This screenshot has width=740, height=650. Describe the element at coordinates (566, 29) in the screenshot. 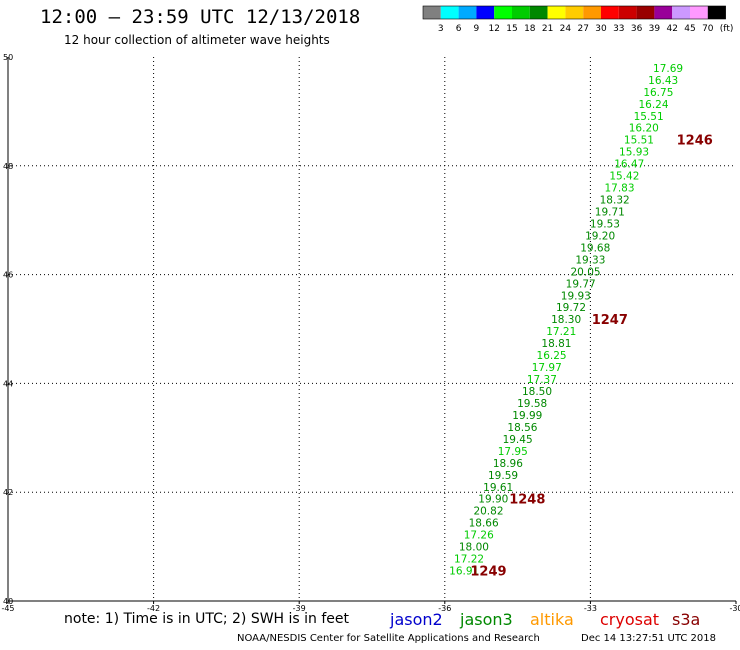

I see `scale-label: 24` at that location.